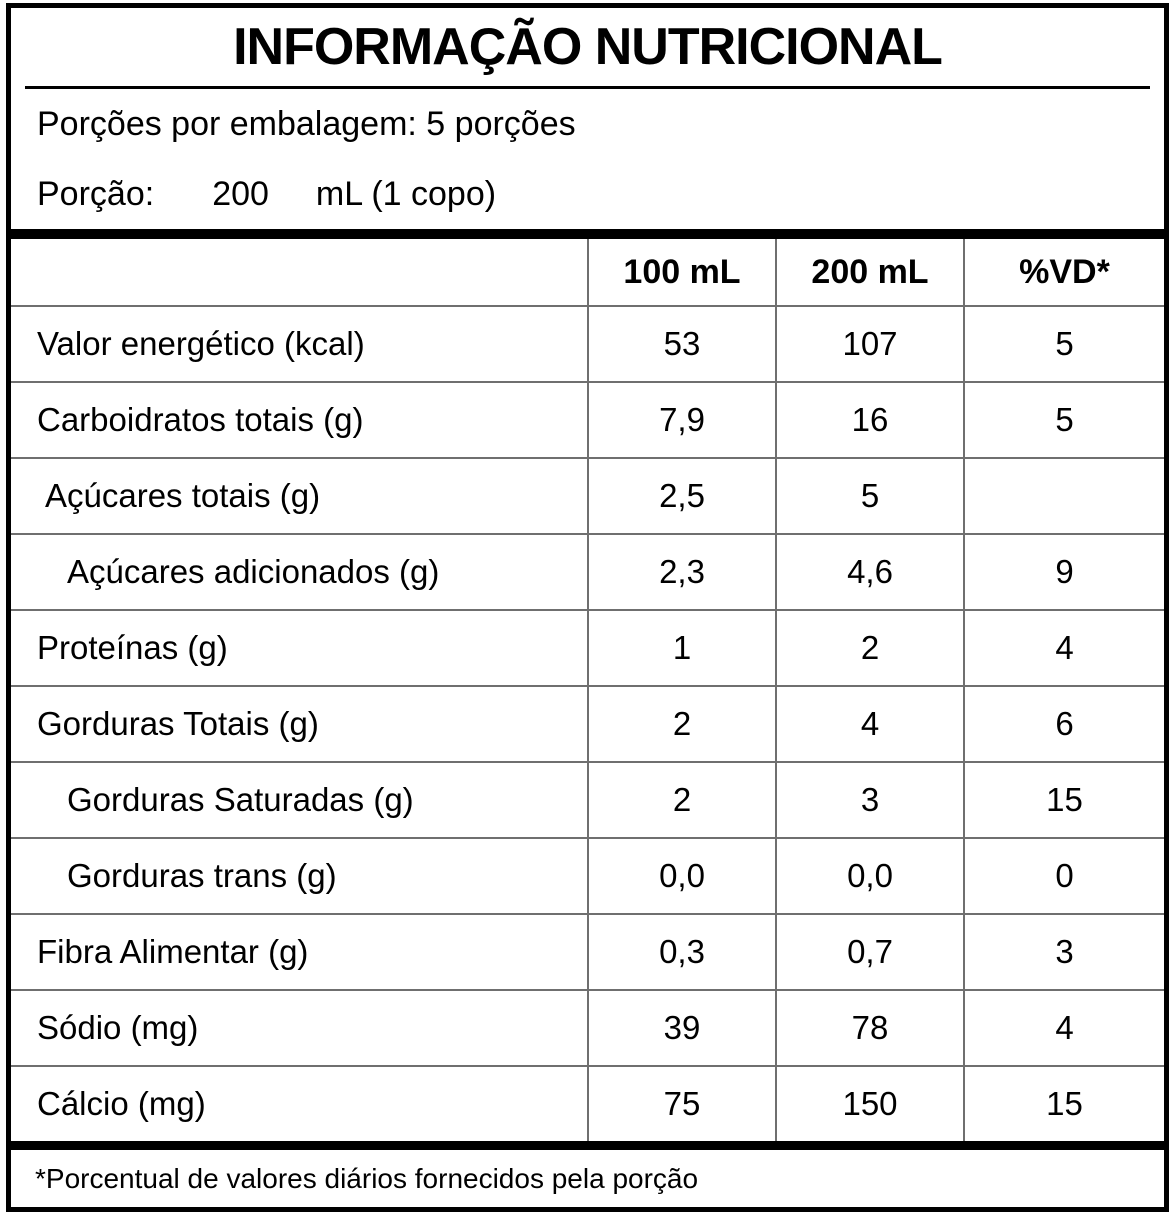 This screenshot has width=1175, height=1223. What do you see at coordinates (681, 1103) in the screenshot?
I see `row-value-100ml: 75` at bounding box center [681, 1103].